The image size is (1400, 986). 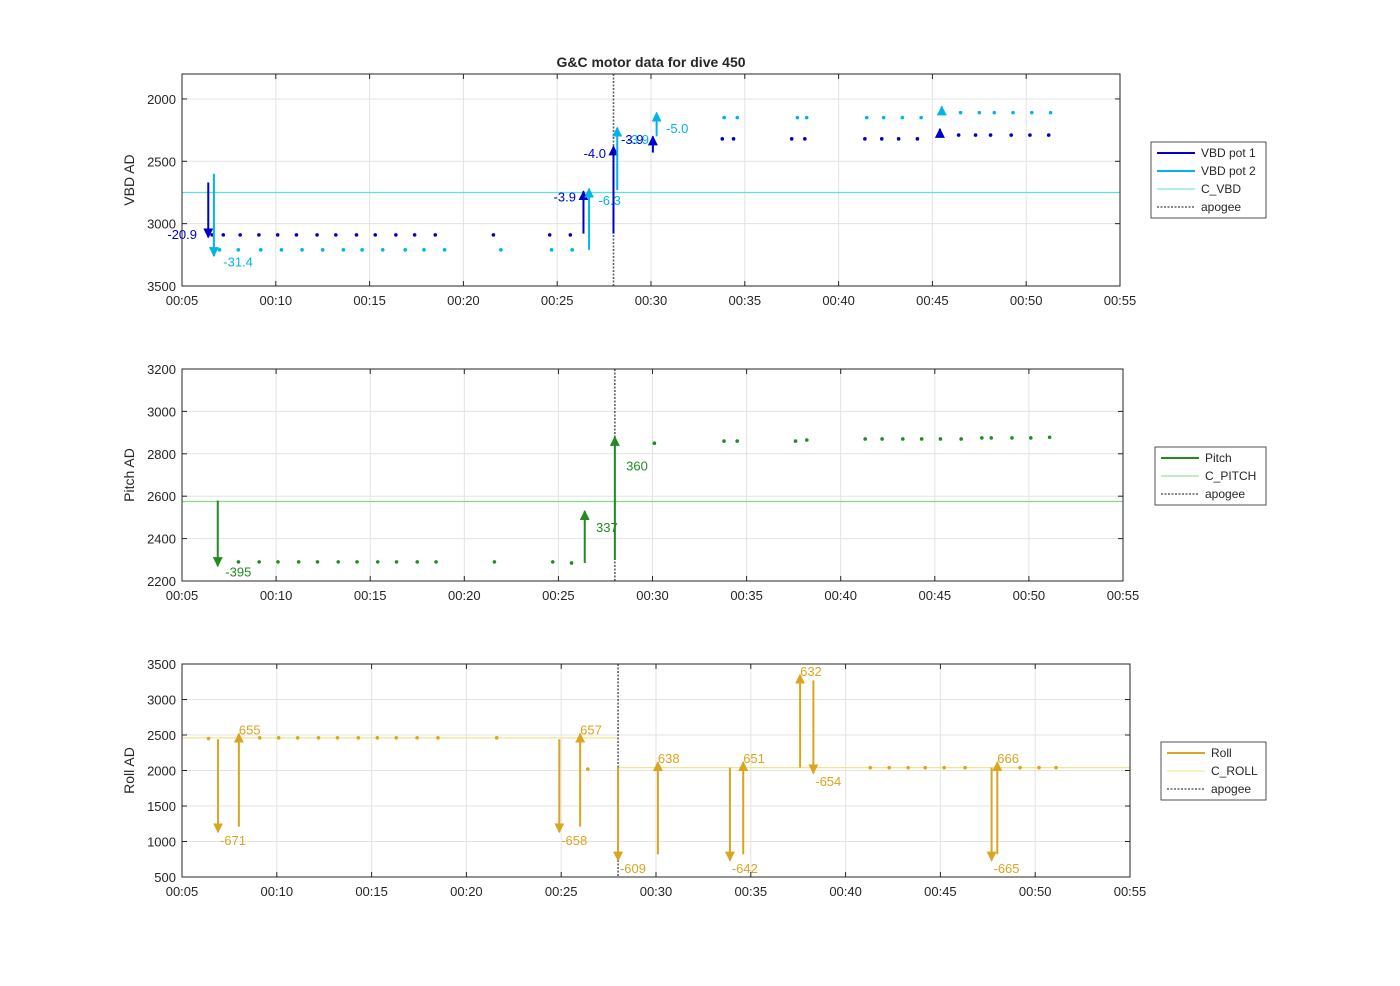 I want to click on pitch-ytick-label: 3000, so click(x=161, y=411).